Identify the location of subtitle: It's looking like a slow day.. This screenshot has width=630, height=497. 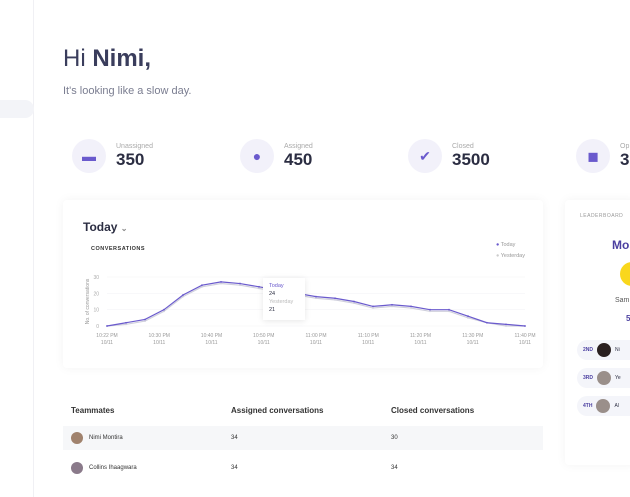
(127, 91).